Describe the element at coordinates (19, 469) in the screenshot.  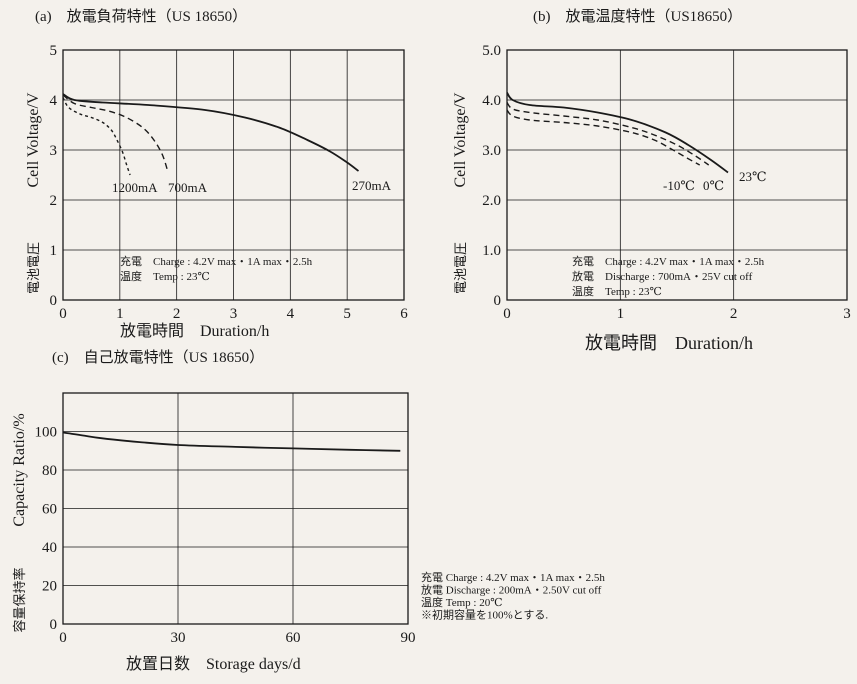
I see `y-axis-label-en: Capacity Ratio/%` at that location.